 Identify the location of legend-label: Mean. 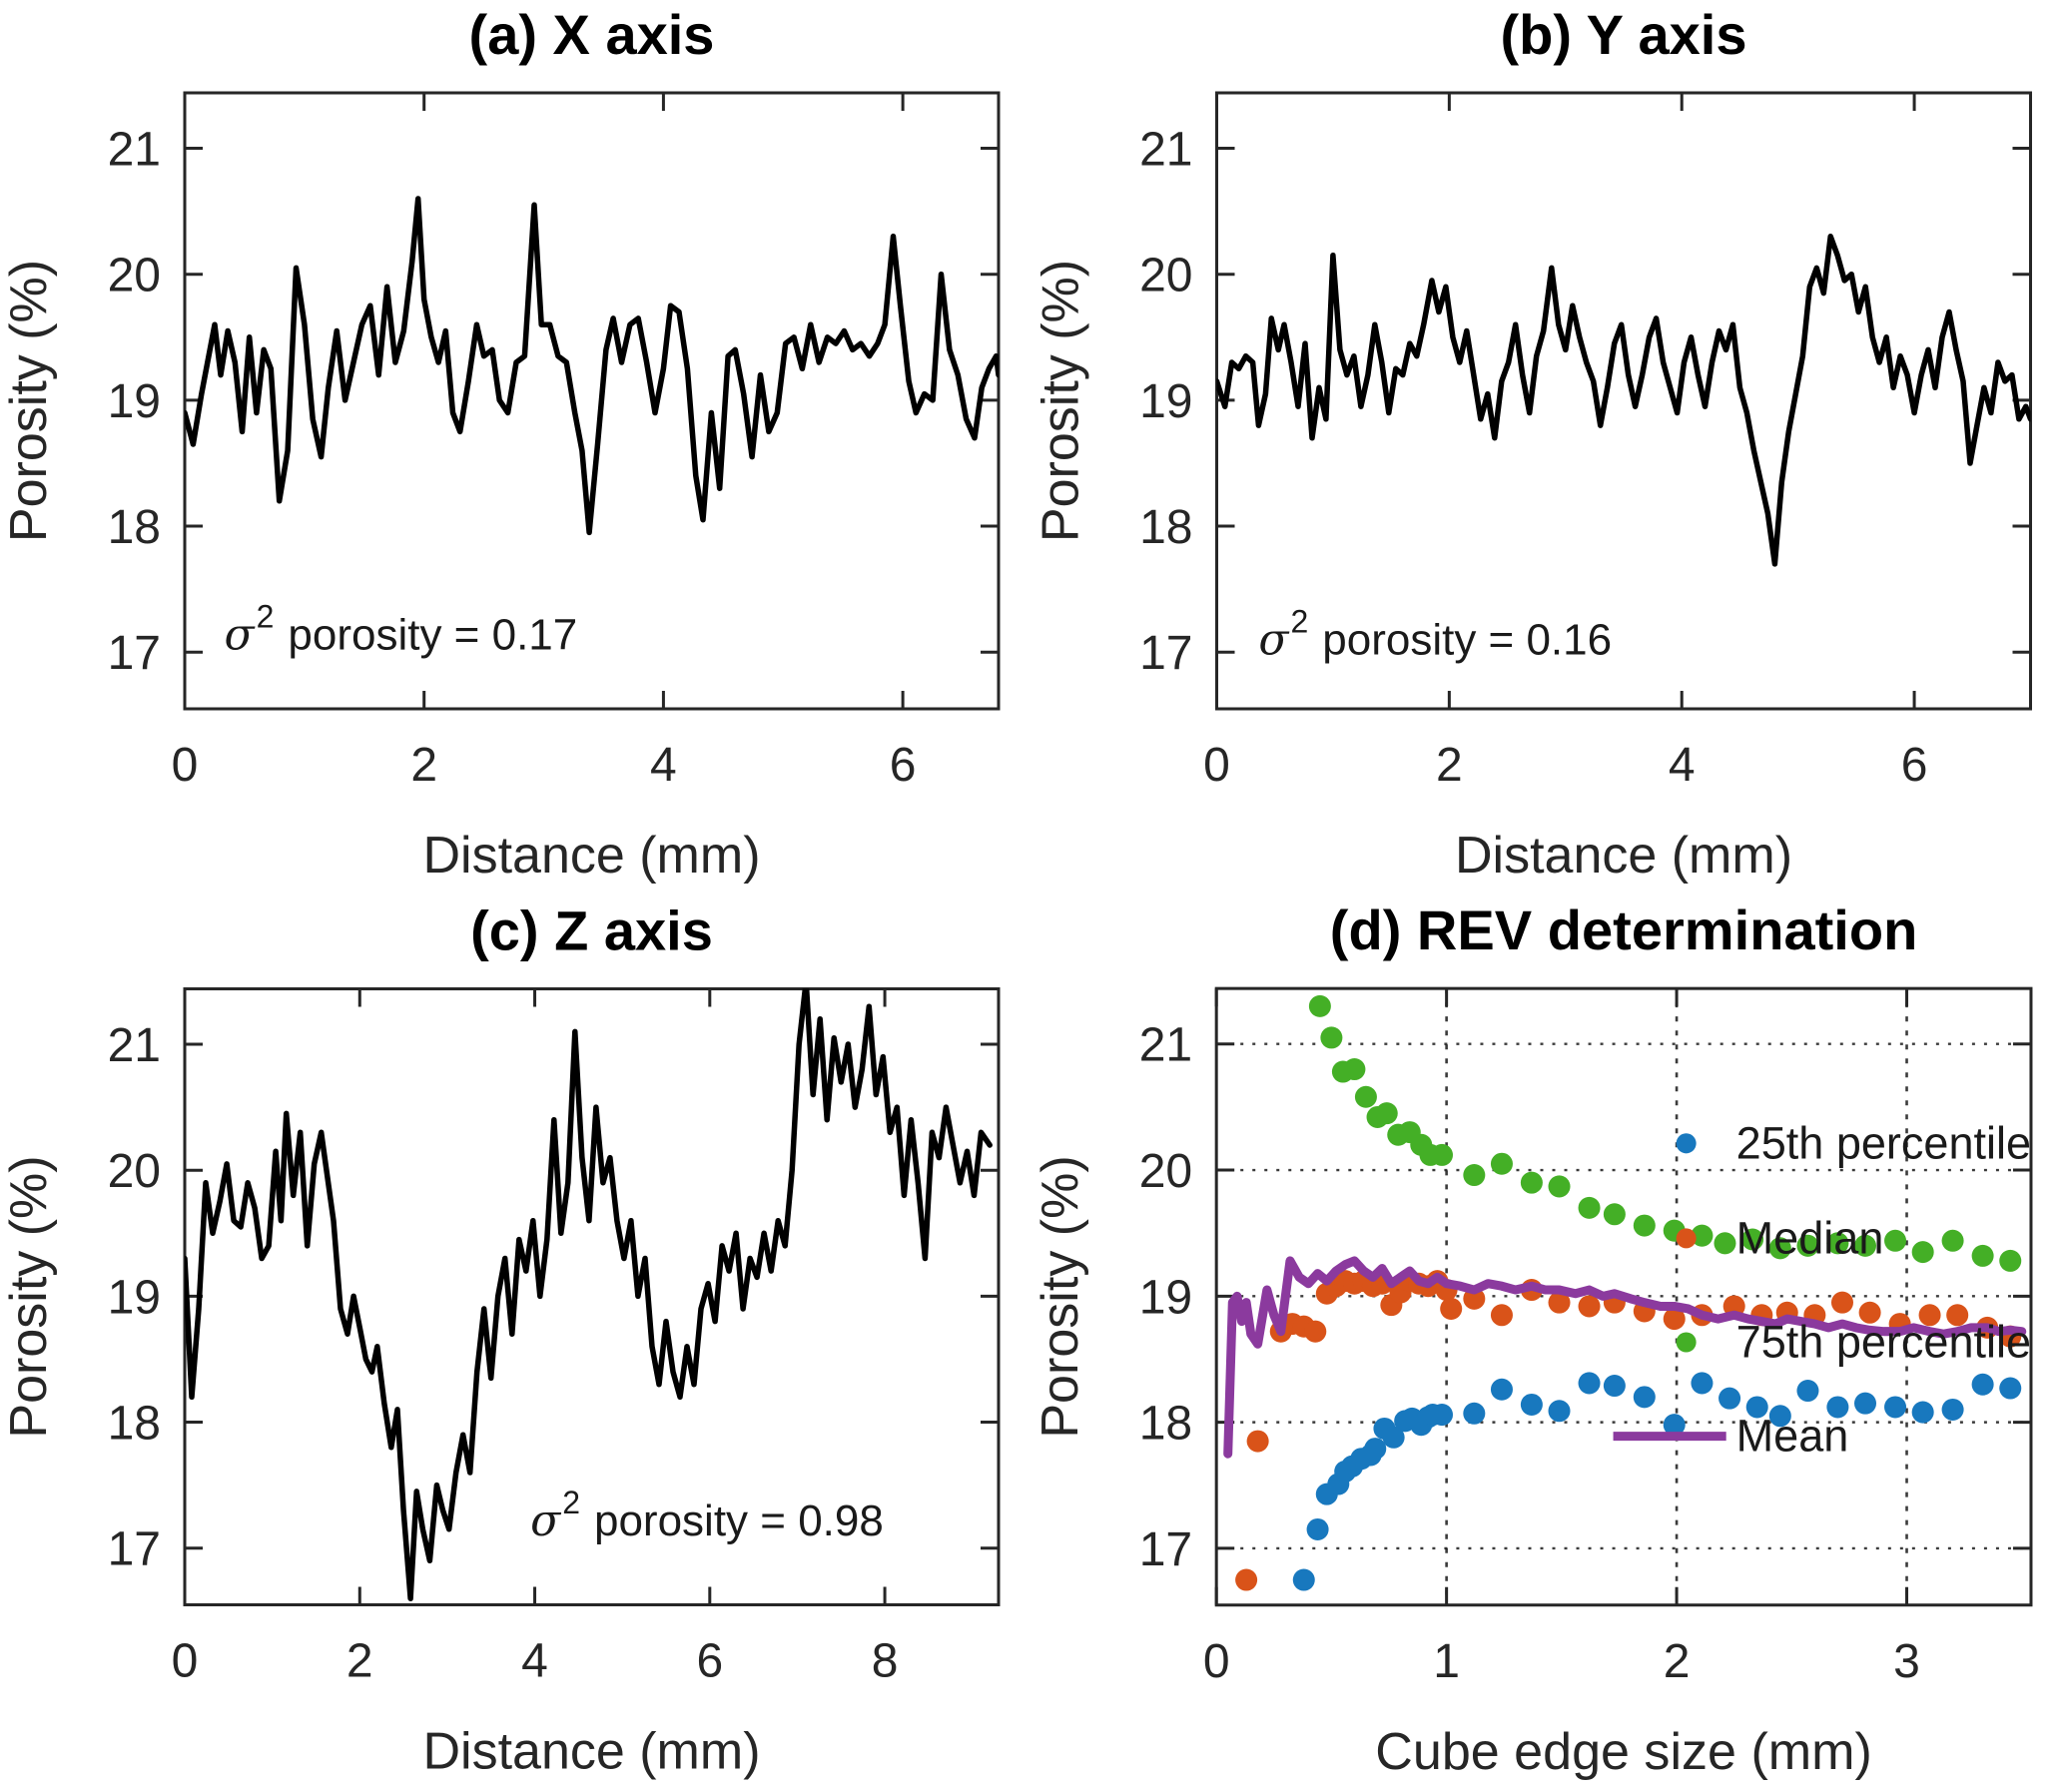
(1792, 1436).